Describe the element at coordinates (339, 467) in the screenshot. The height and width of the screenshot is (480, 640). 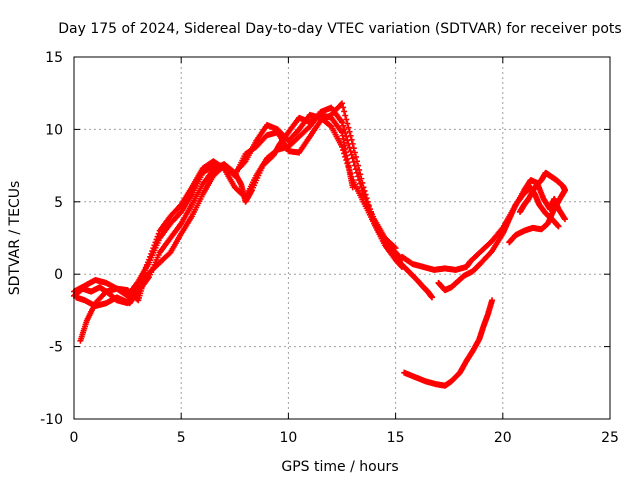
I see `x-axis-label: GPS time / hours` at that location.